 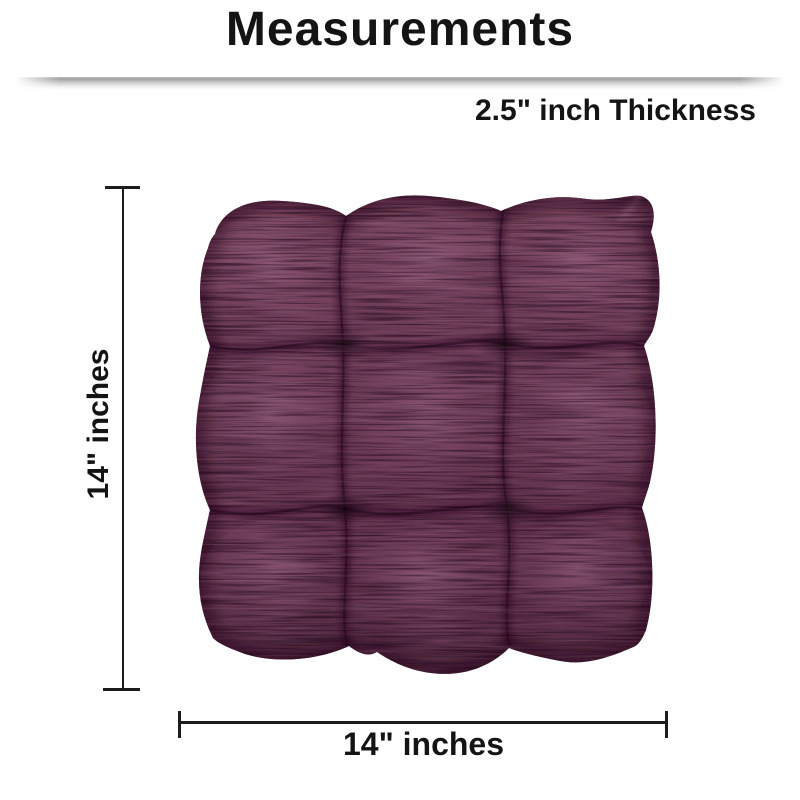 I want to click on width-dim-tick-right, so click(x=666, y=724).